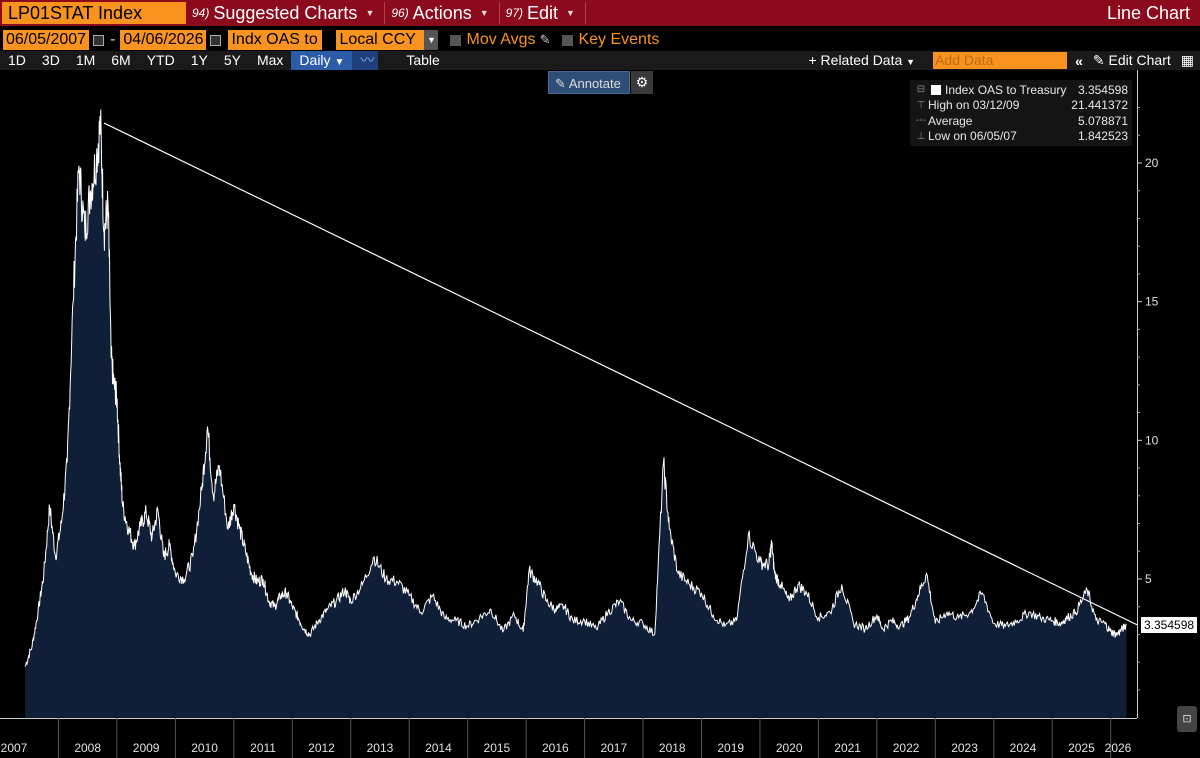  What do you see at coordinates (1081, 748) in the screenshot?
I see `x-tick-label: 2025` at bounding box center [1081, 748].